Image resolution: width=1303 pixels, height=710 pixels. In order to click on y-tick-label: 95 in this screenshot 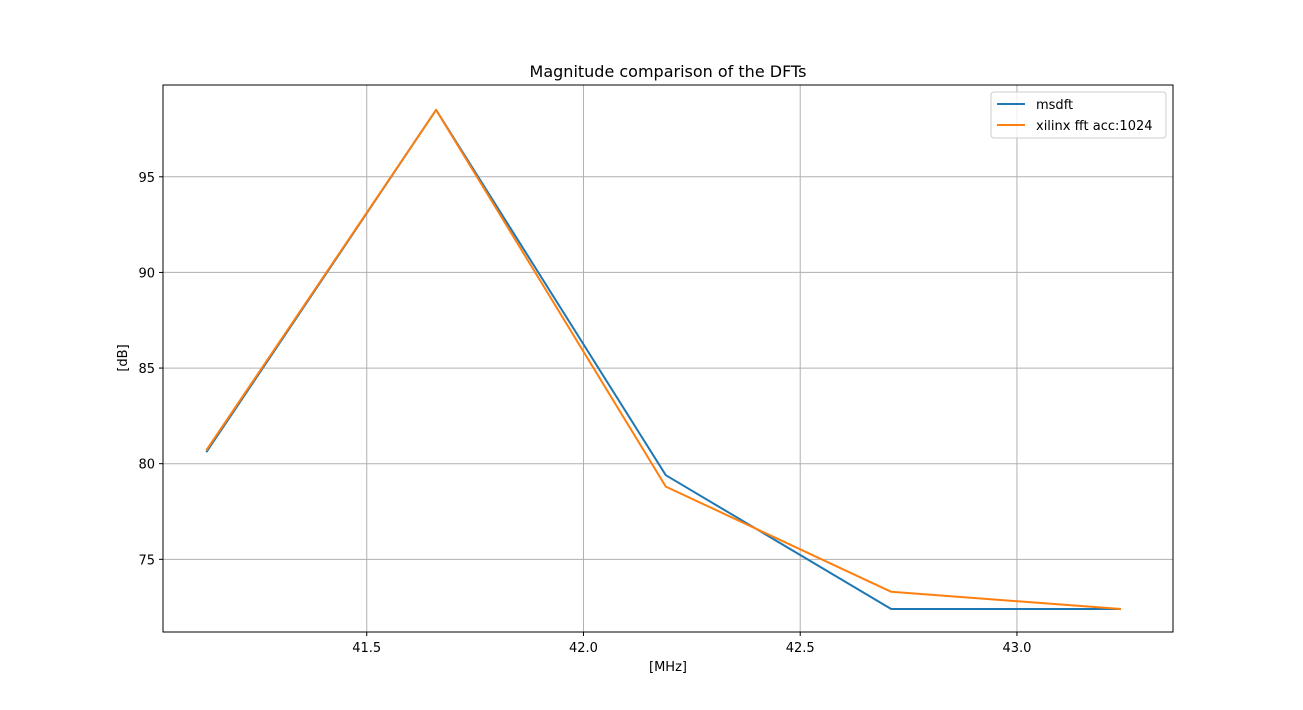, I will do `click(146, 178)`.